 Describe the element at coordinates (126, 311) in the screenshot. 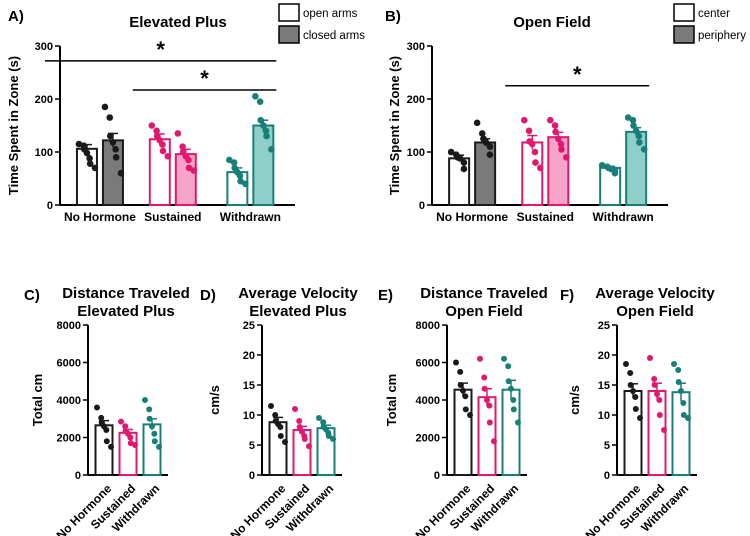

I see `chart-title: Elevated Plus` at that location.